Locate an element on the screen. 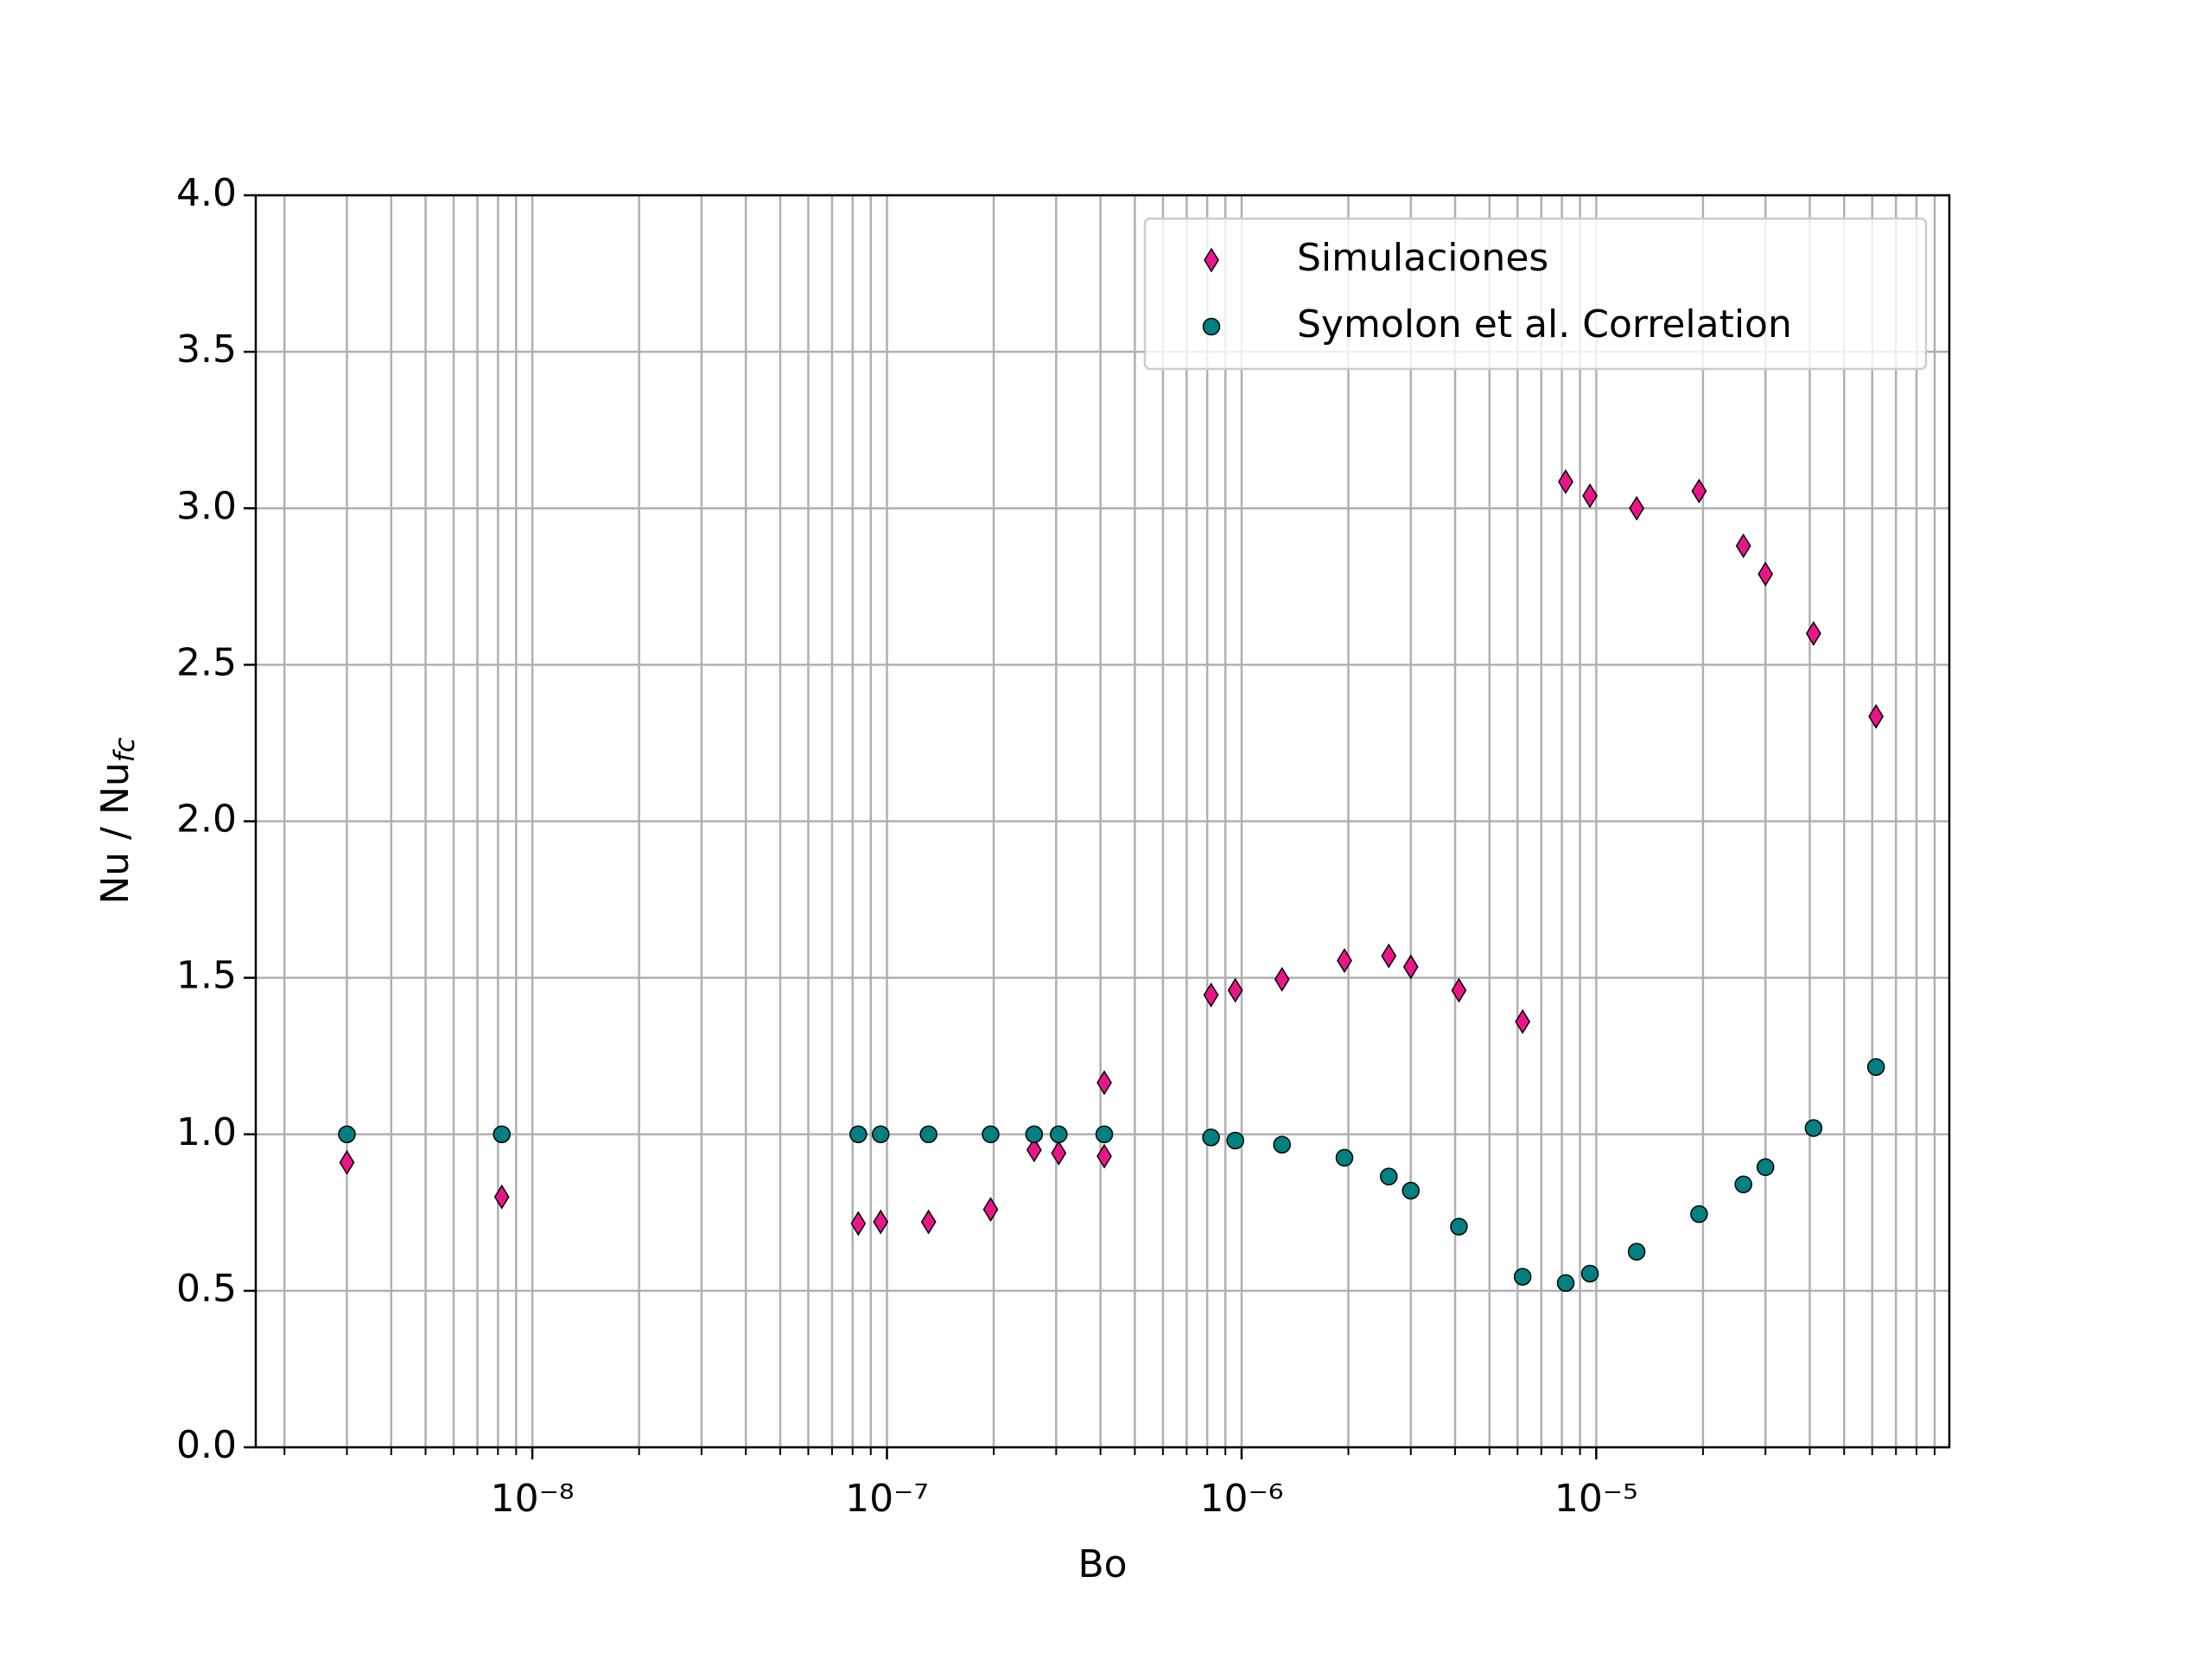 The width and height of the screenshot is (2212, 1659). y-axis-label: Nu / Nufc is located at coordinates (117, 821).